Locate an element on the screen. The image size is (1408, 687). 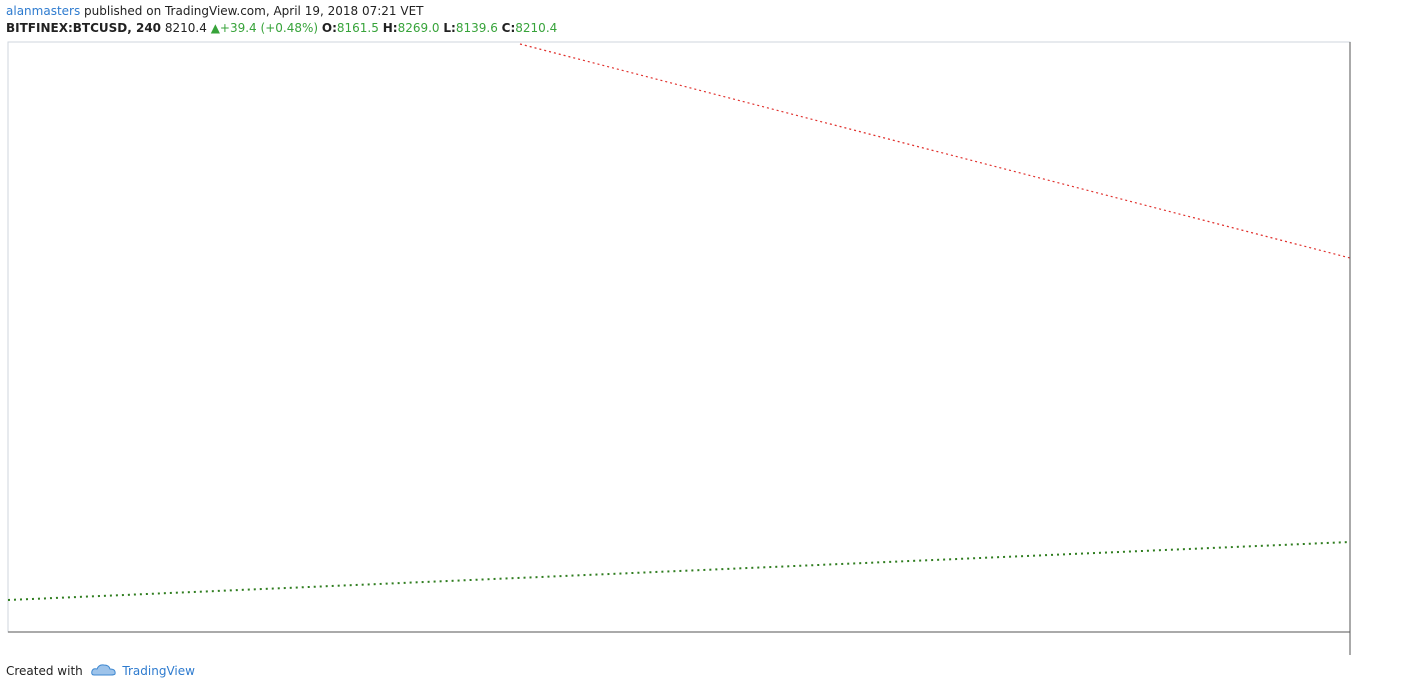
support-trendline is located at coordinates (679, 571).